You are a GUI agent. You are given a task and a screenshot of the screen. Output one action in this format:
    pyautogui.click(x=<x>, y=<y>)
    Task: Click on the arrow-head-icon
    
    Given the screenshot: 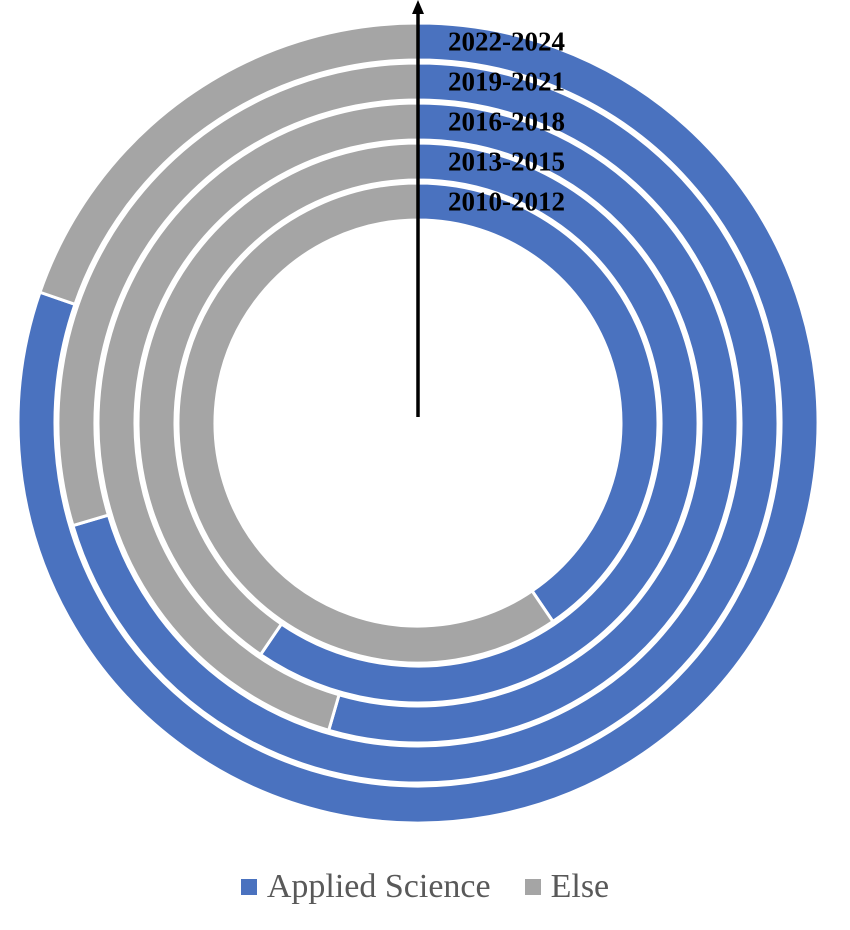 What is the action you would take?
    pyautogui.click(x=418, y=7)
    